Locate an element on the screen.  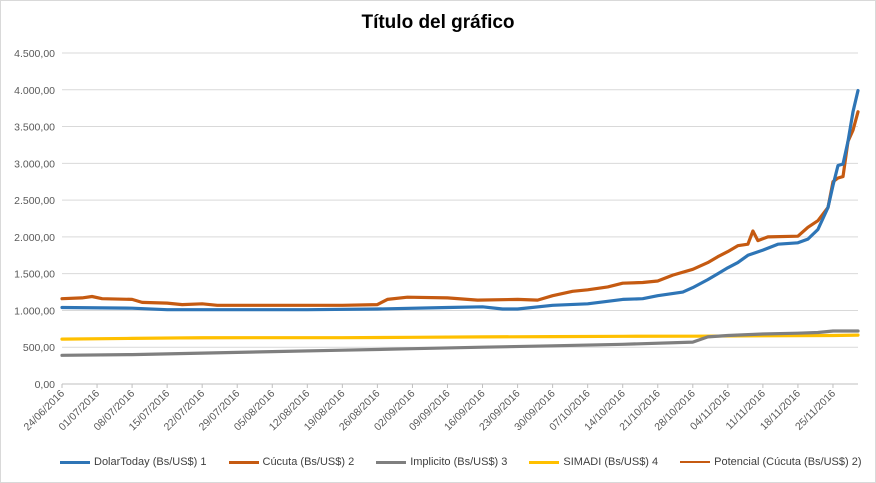
chart-title: Título del gráfico is located at coordinates (438, 22).